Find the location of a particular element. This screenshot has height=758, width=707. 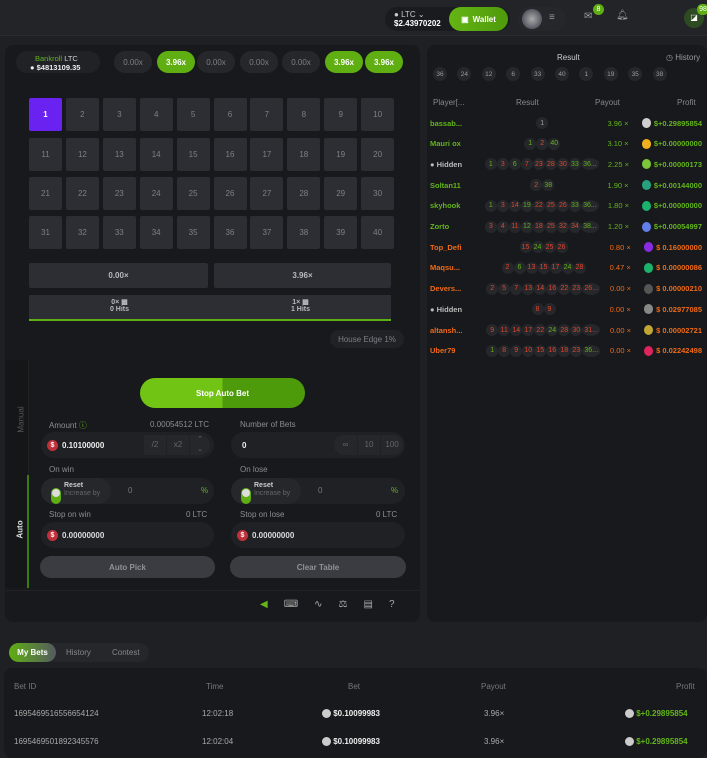

tab-history: History is located at coordinates (78, 652).